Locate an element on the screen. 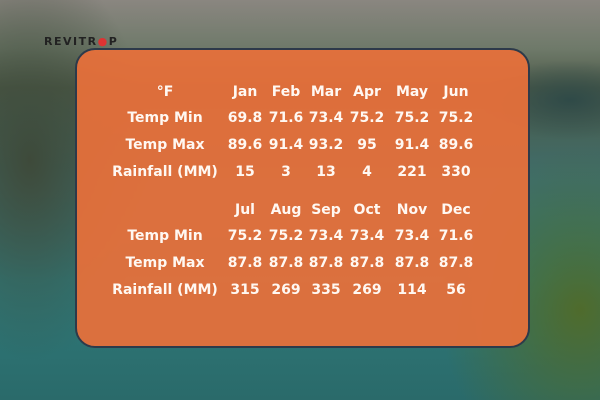  month-header: Jun is located at coordinates (456, 92).